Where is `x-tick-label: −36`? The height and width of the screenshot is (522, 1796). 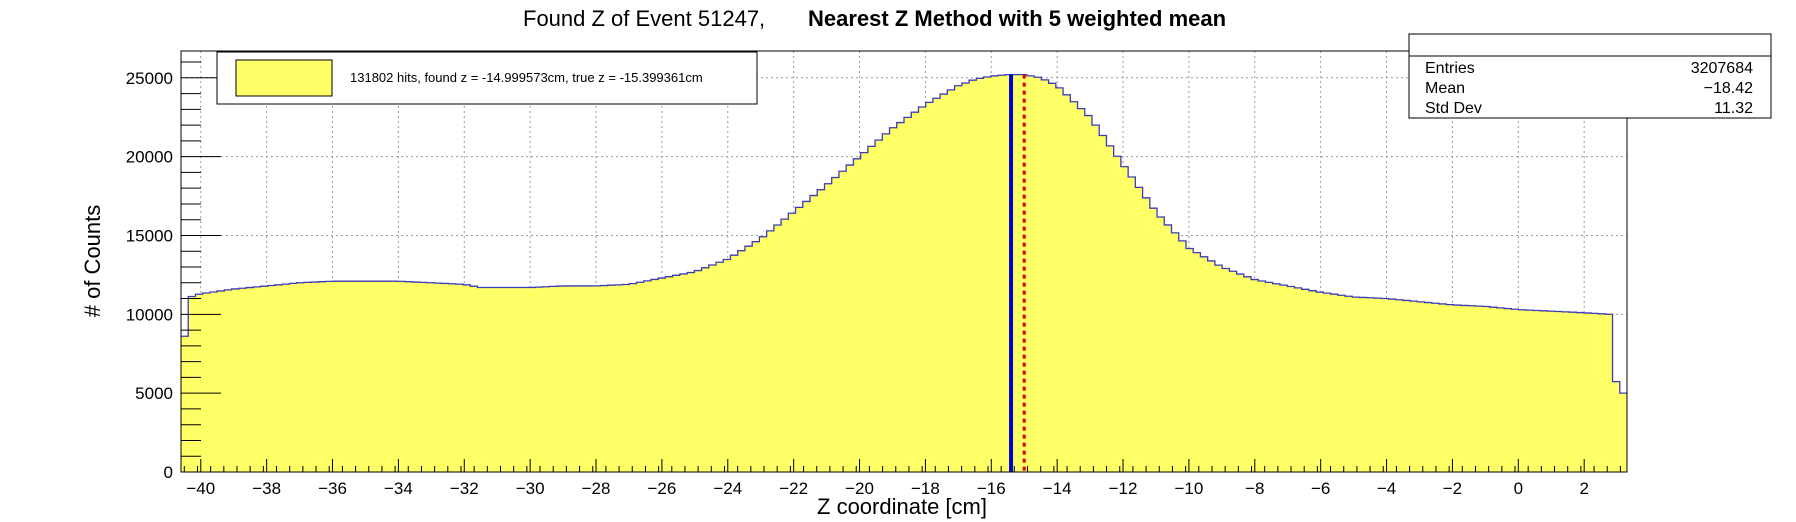
x-tick-label: −36 is located at coordinates (332, 488).